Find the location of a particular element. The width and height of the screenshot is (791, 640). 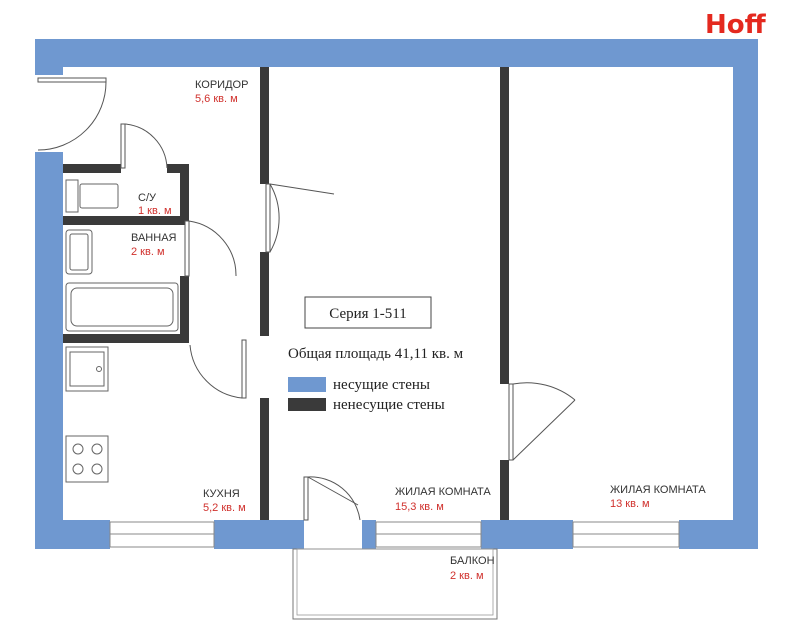

bathroom-name: ВАННАЯ is located at coordinates (154, 238).